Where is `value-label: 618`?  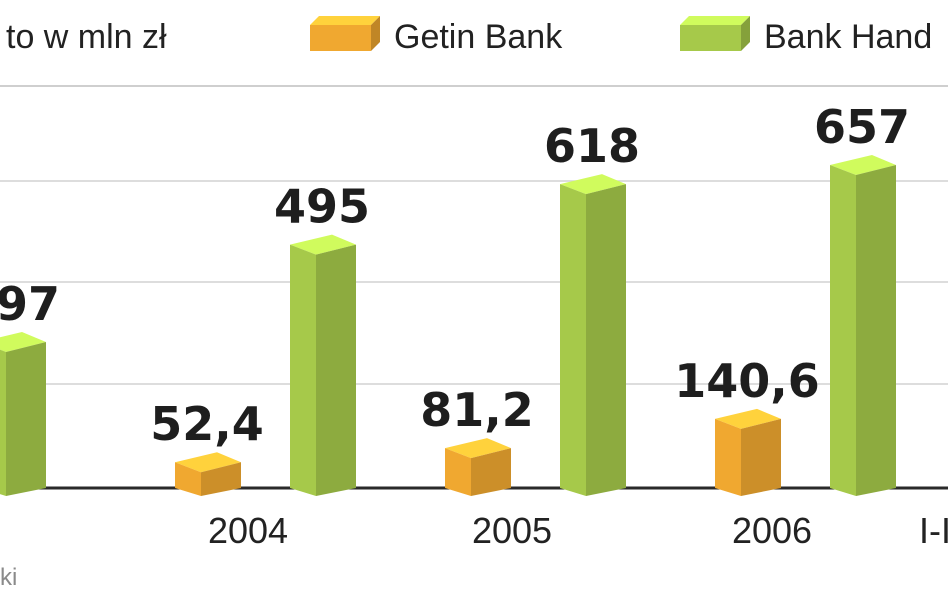
value-label: 618 is located at coordinates (592, 146).